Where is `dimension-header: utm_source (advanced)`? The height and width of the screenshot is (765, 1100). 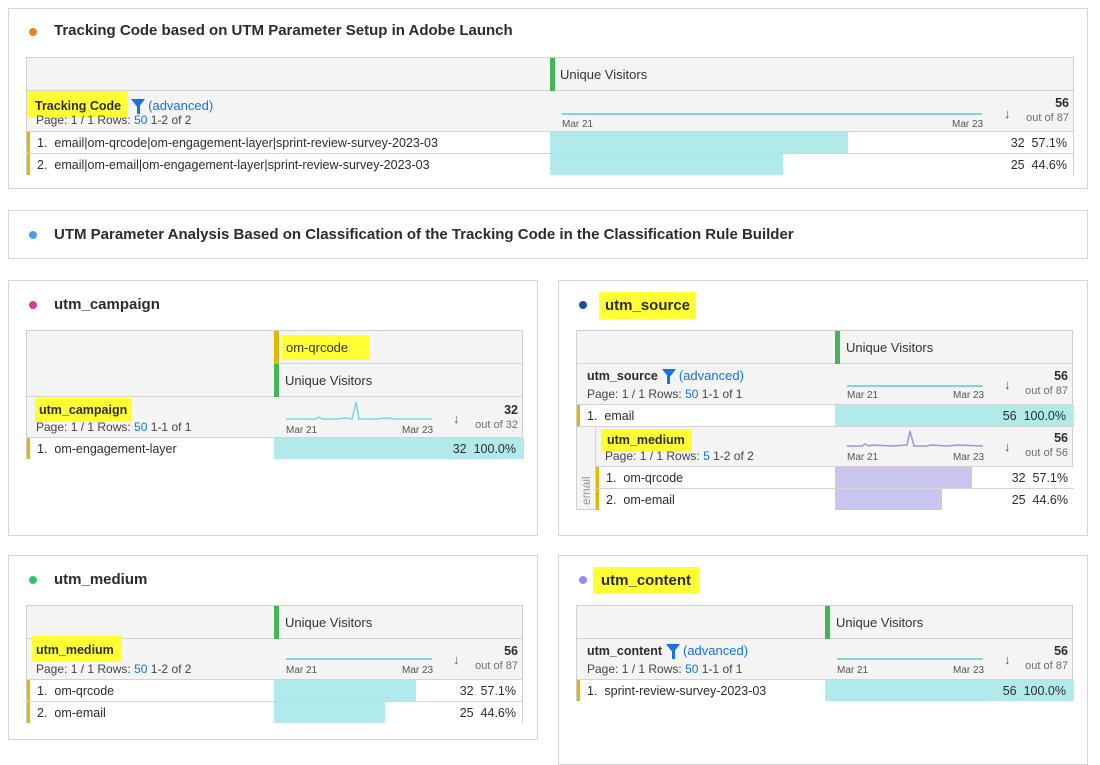
dimension-header: utm_source (advanced) is located at coordinates (665, 376).